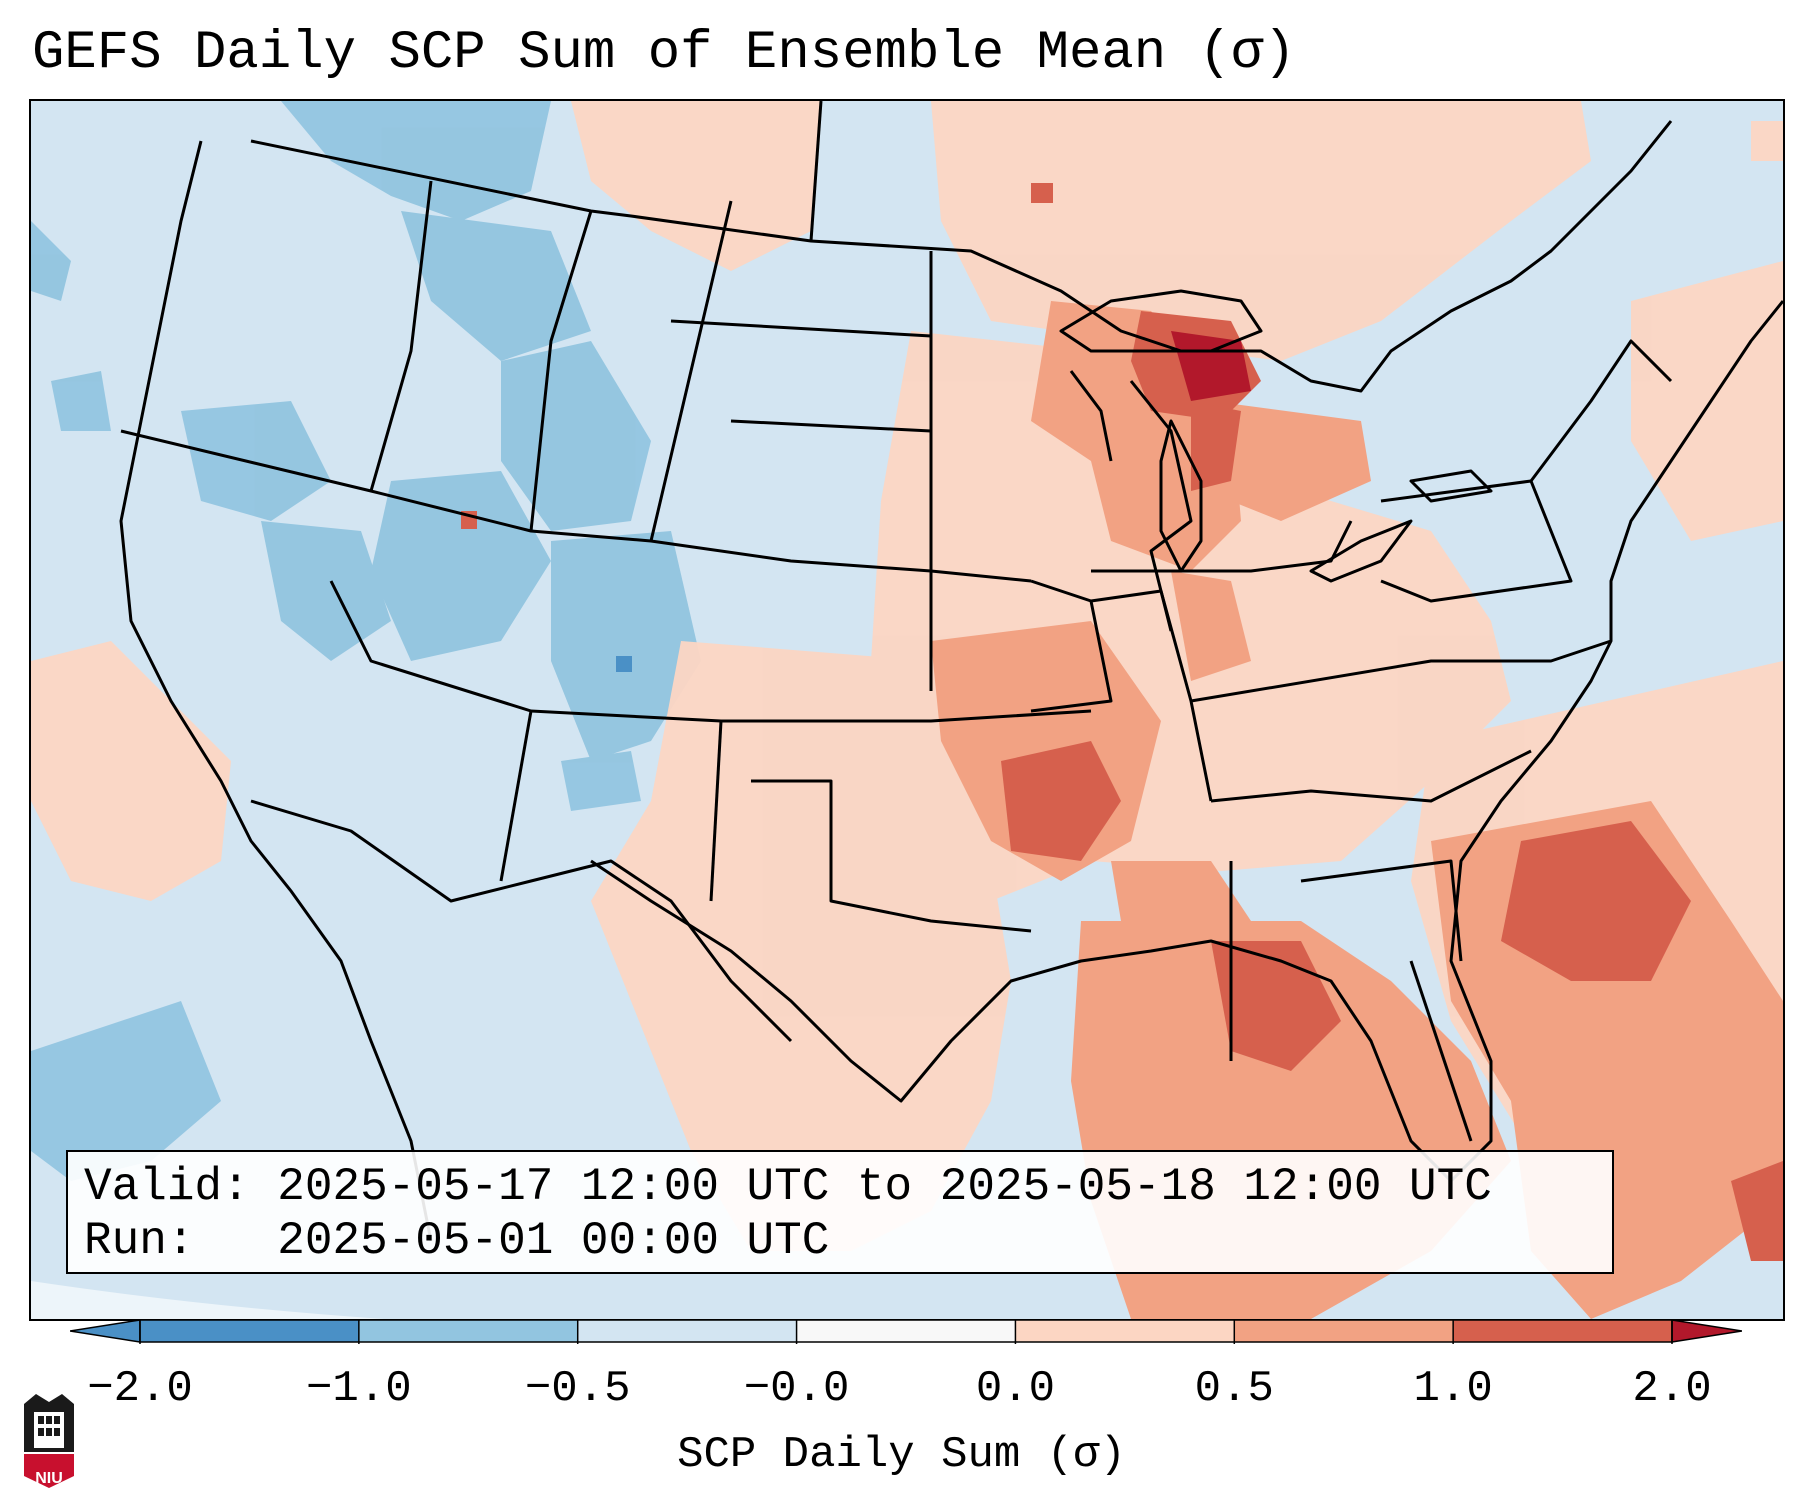 The image size is (1803, 1506). I want to click on colorbar-tick-label: 1.0, so click(1453, 1389).